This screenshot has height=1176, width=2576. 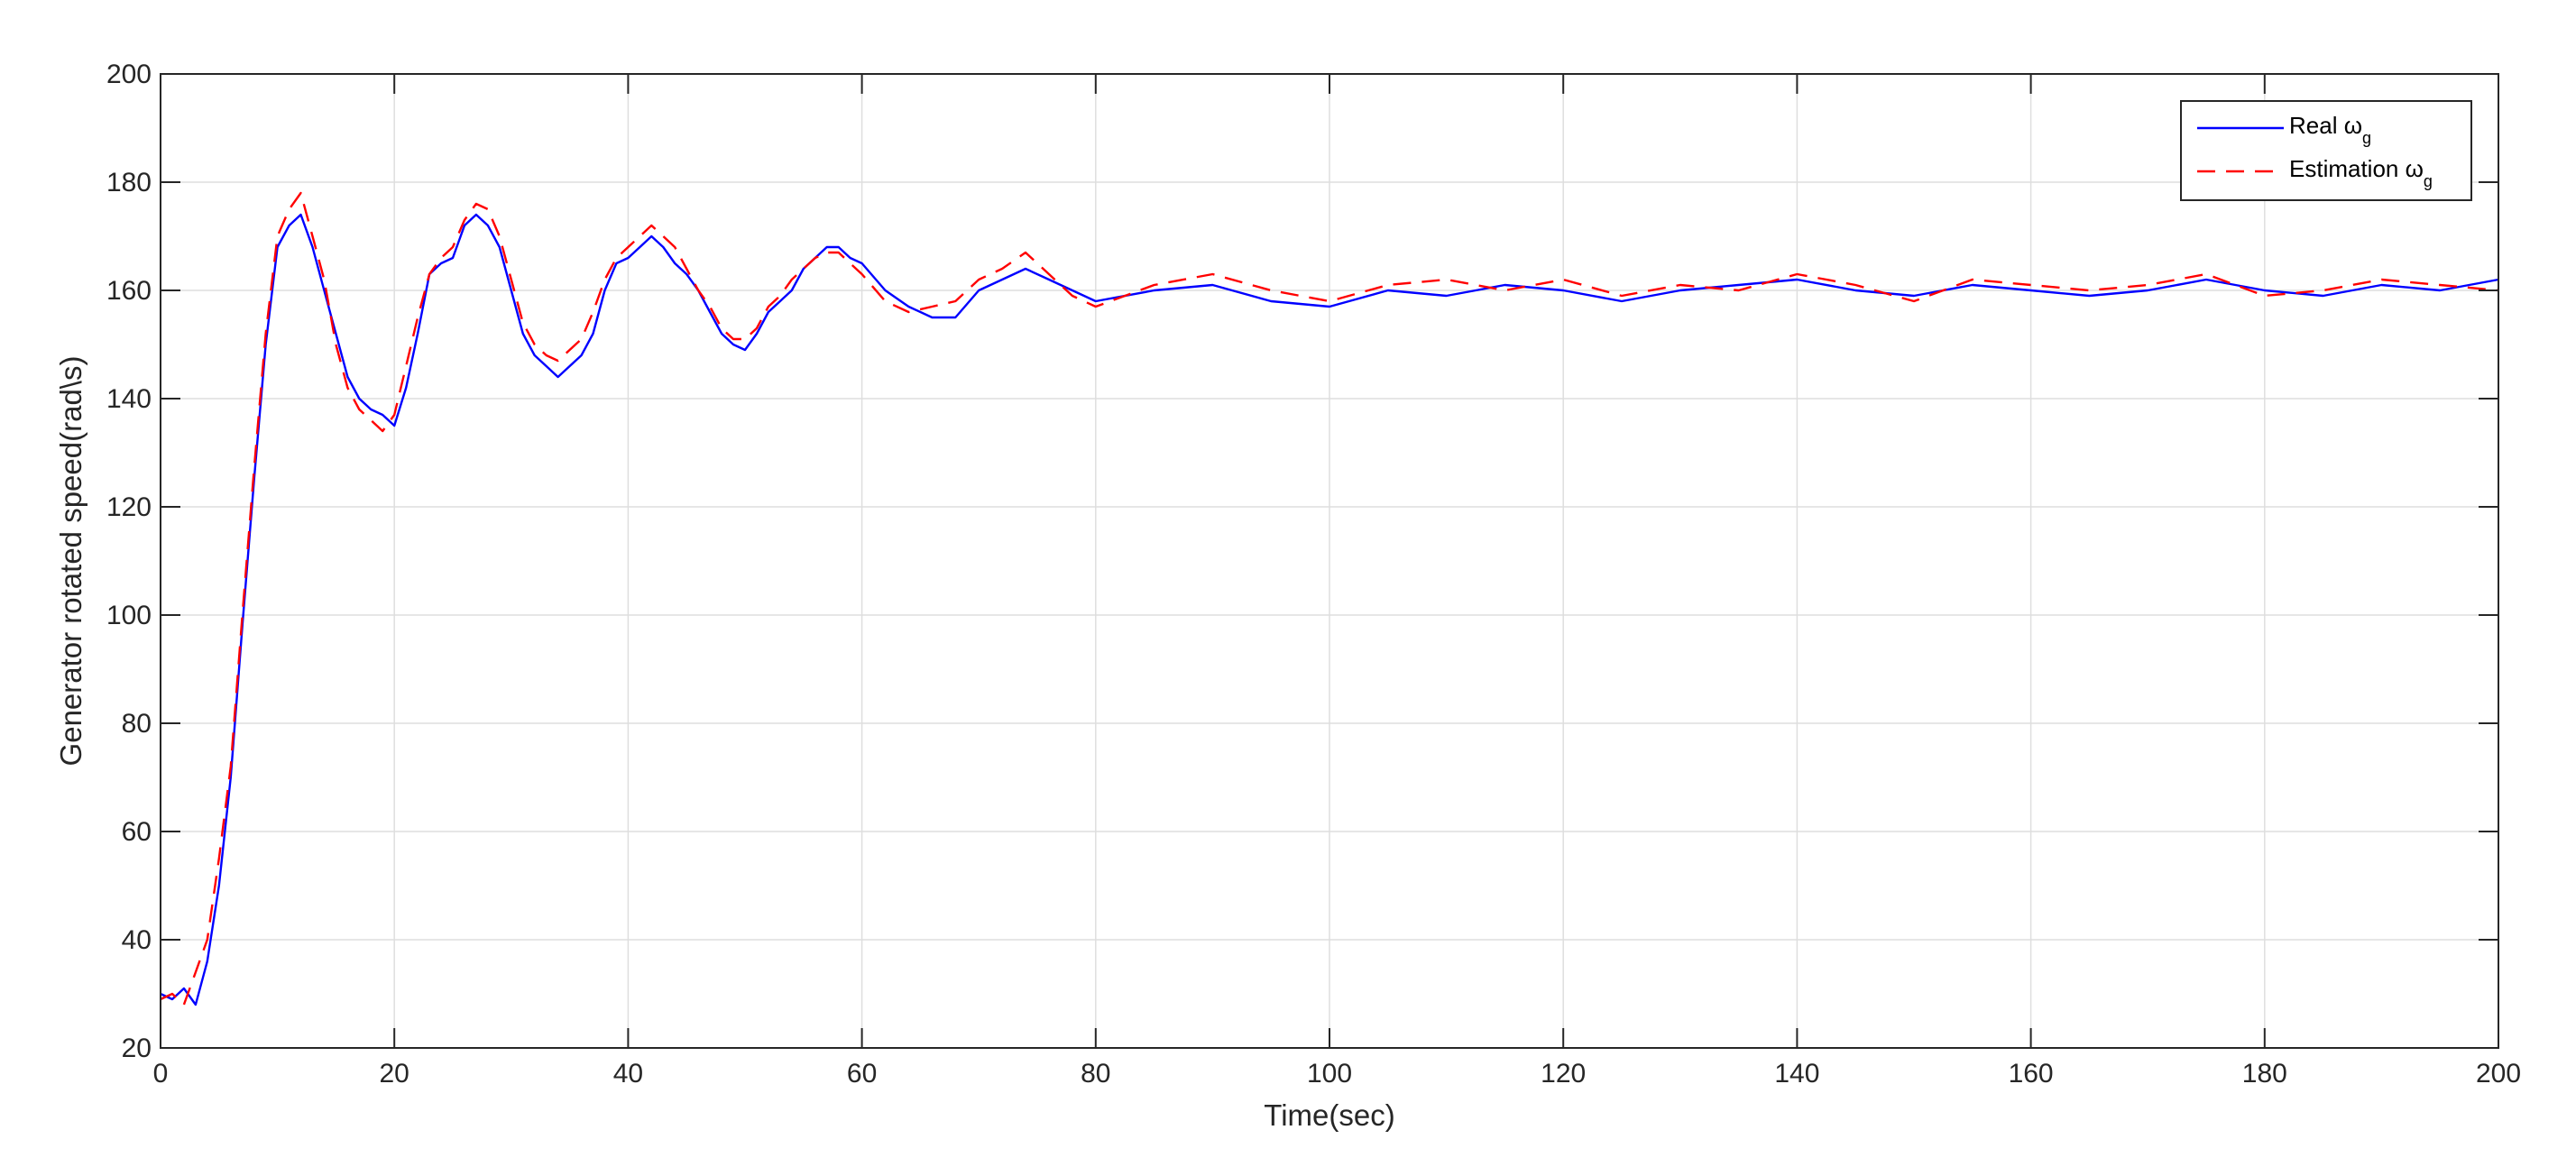 I want to click on legend-label-estimation: Estimation ωg, so click(x=2361, y=172).